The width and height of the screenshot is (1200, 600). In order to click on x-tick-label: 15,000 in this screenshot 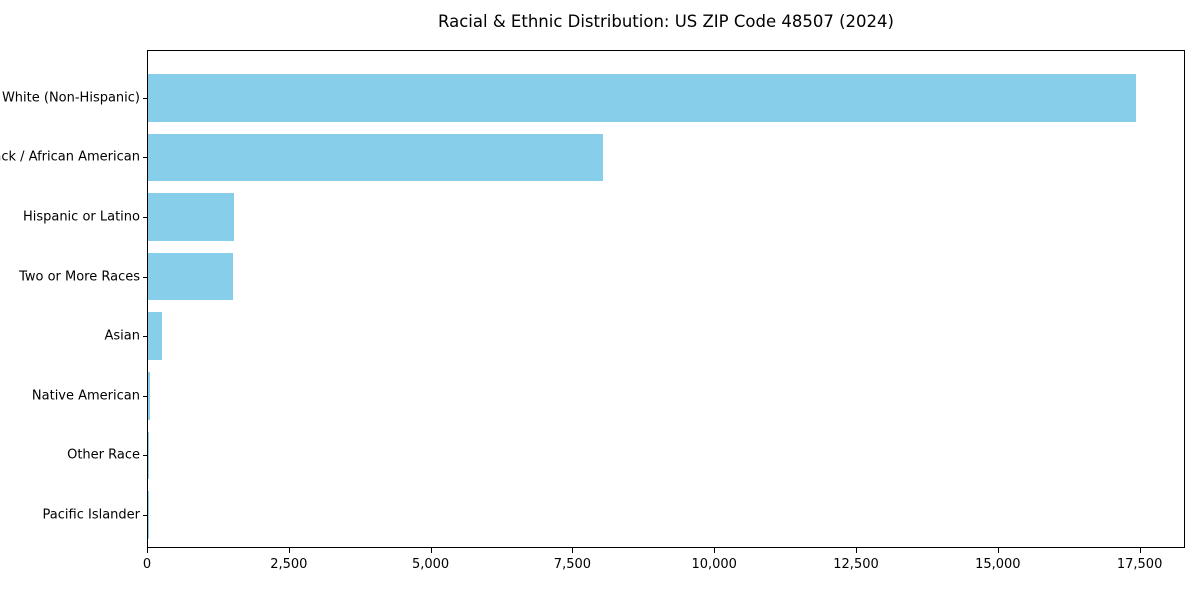, I will do `click(998, 564)`.